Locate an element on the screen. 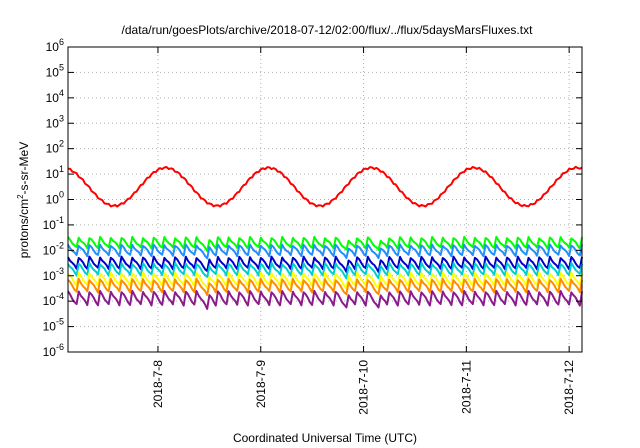  y-tick-label: 10⁻⁵ is located at coordinates (53, 325).